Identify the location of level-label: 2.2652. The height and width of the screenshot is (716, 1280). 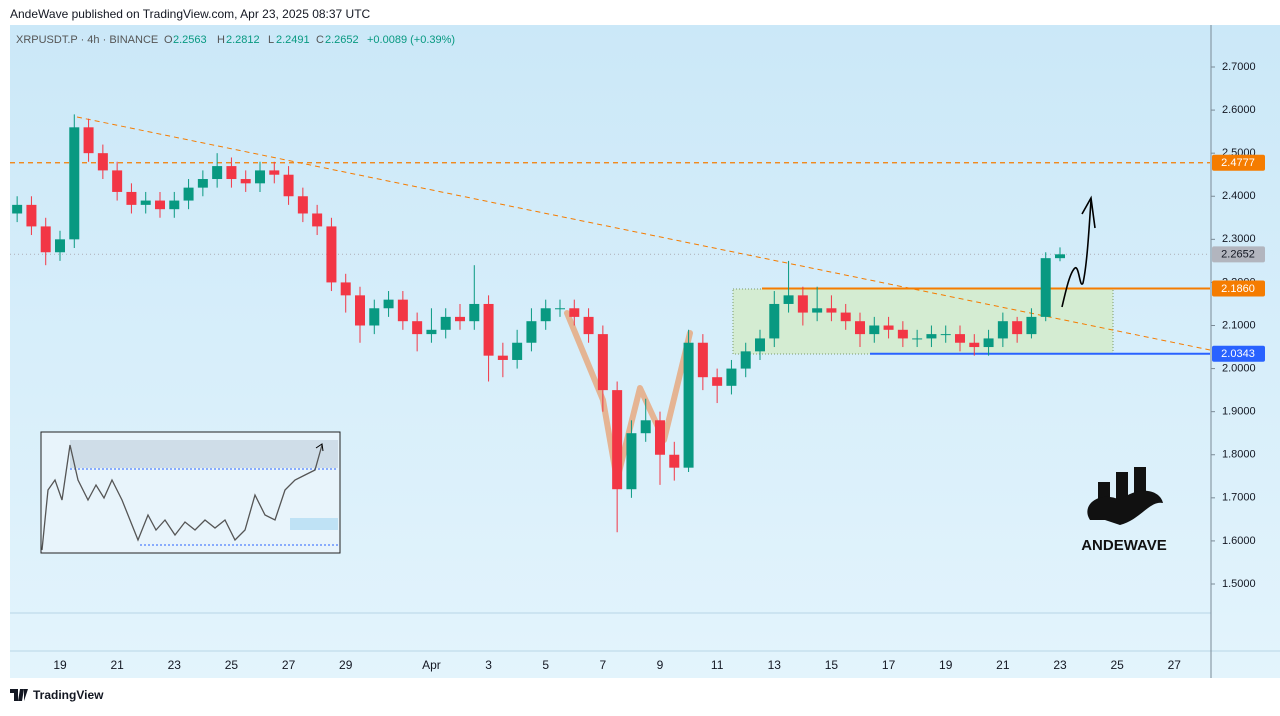
(1238, 255).